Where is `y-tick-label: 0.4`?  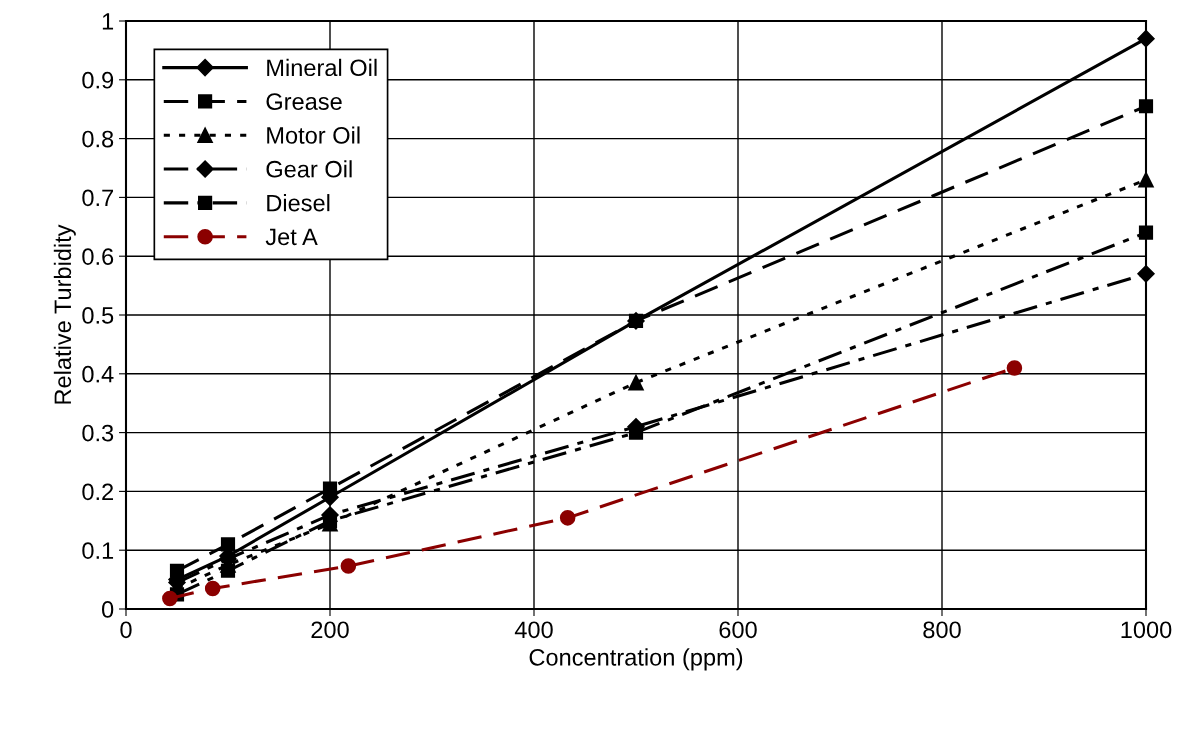 y-tick-label: 0.4 is located at coordinates (98, 374).